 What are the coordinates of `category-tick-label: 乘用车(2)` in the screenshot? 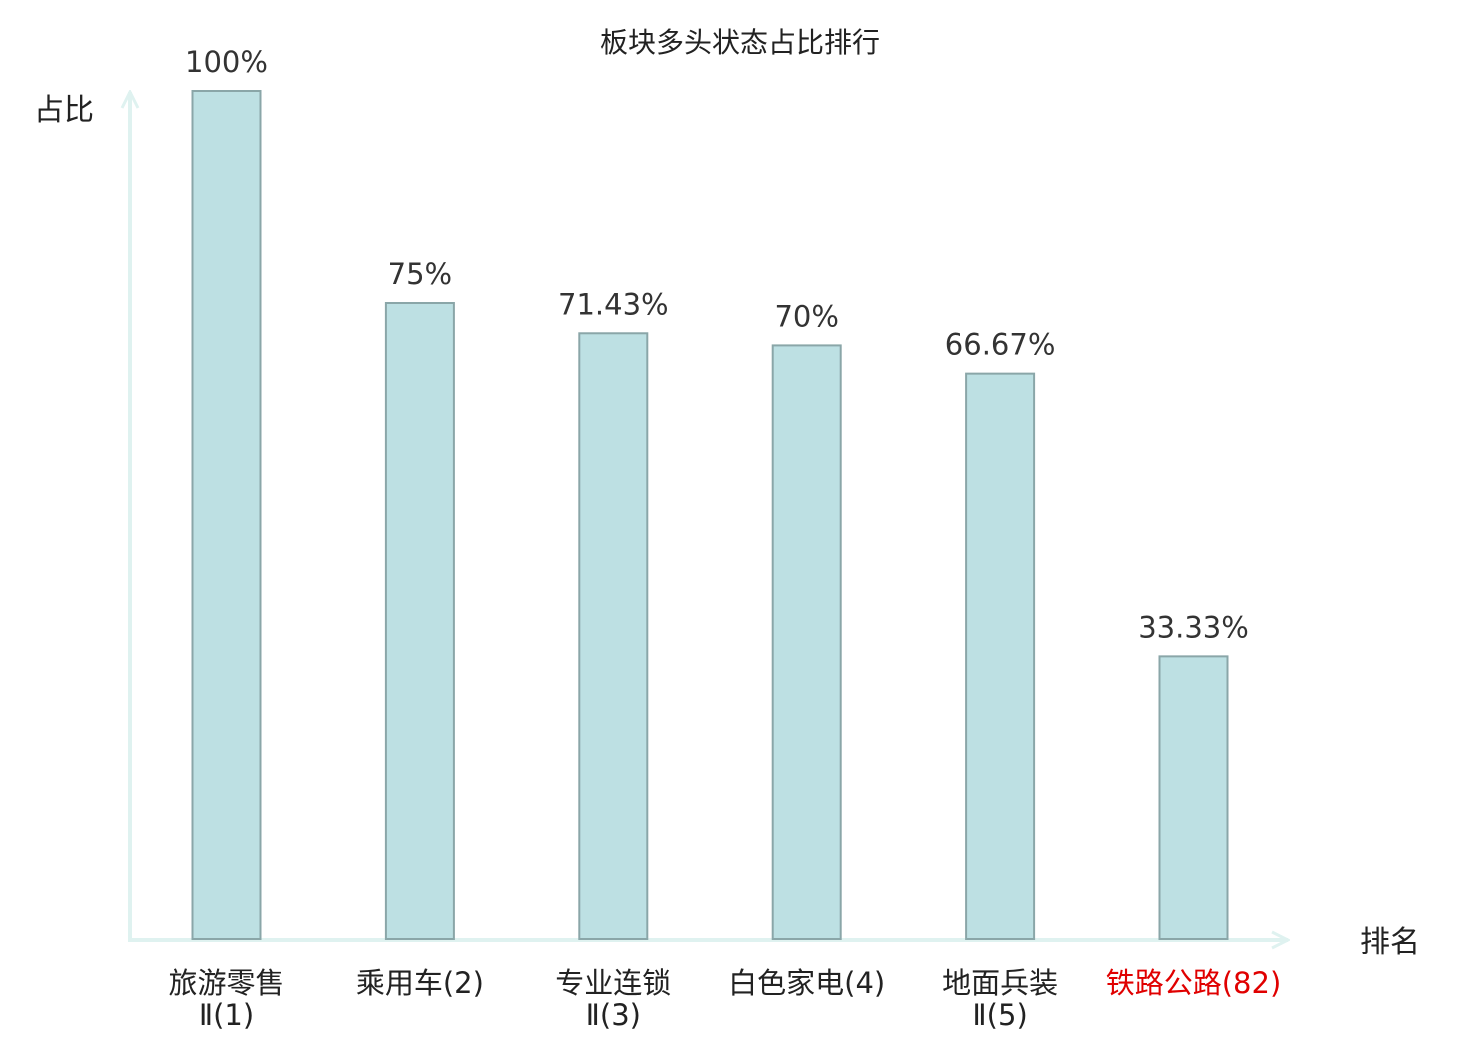 It's located at (420, 983).